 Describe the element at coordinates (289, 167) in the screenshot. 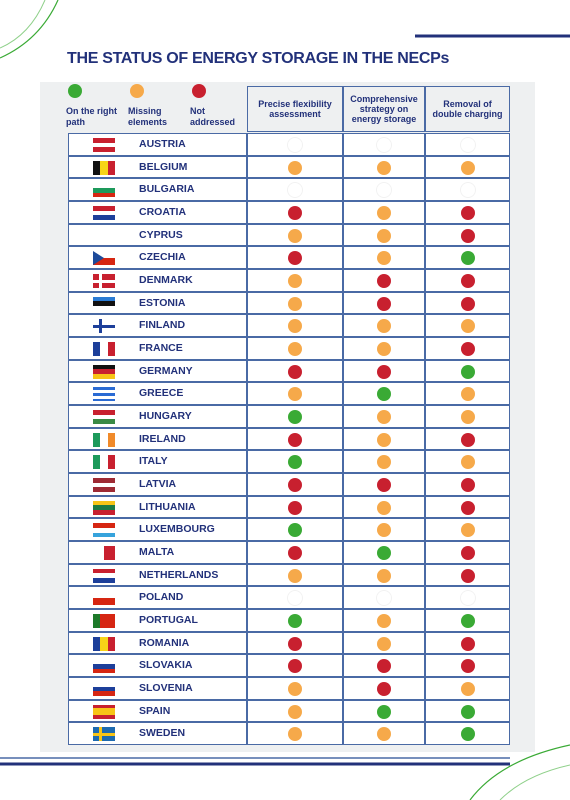

I see `table-row: BELGIUM` at that location.